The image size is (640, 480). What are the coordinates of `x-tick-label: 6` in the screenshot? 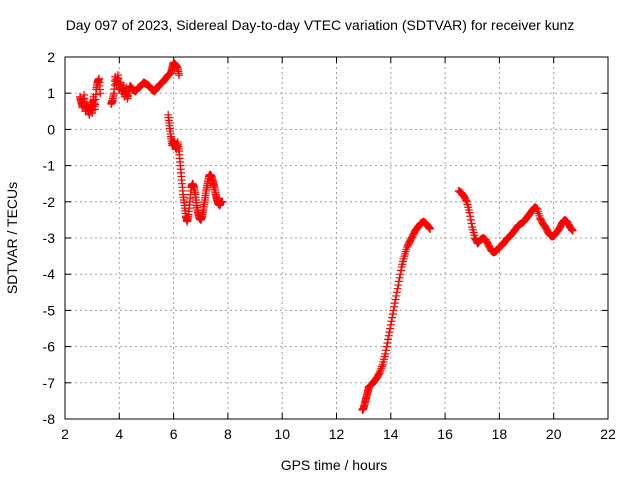 It's located at (174, 434).